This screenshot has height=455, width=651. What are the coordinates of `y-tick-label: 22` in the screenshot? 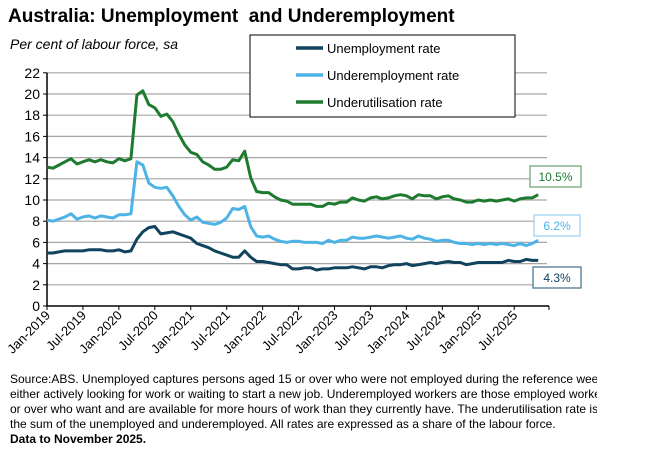 It's located at (32, 73).